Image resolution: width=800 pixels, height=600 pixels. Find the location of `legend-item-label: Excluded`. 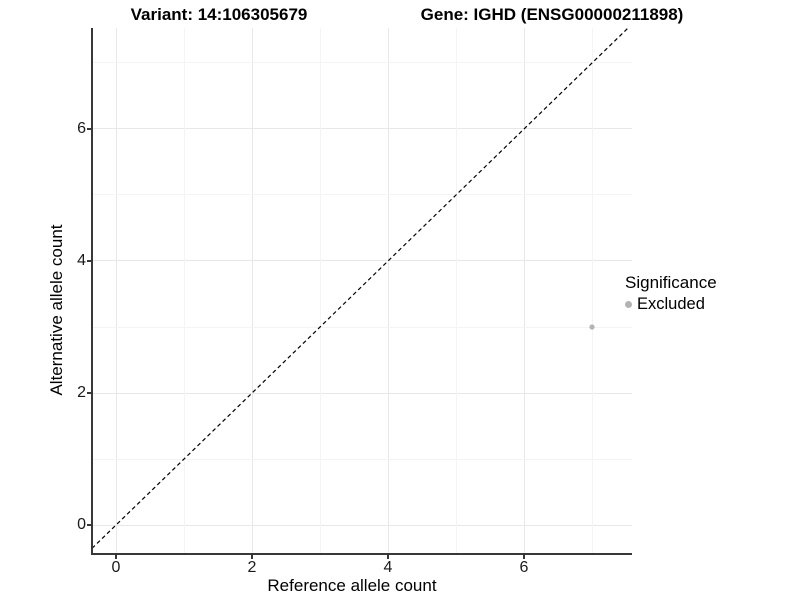

legend-item-label: Excluded is located at coordinates (671, 304).